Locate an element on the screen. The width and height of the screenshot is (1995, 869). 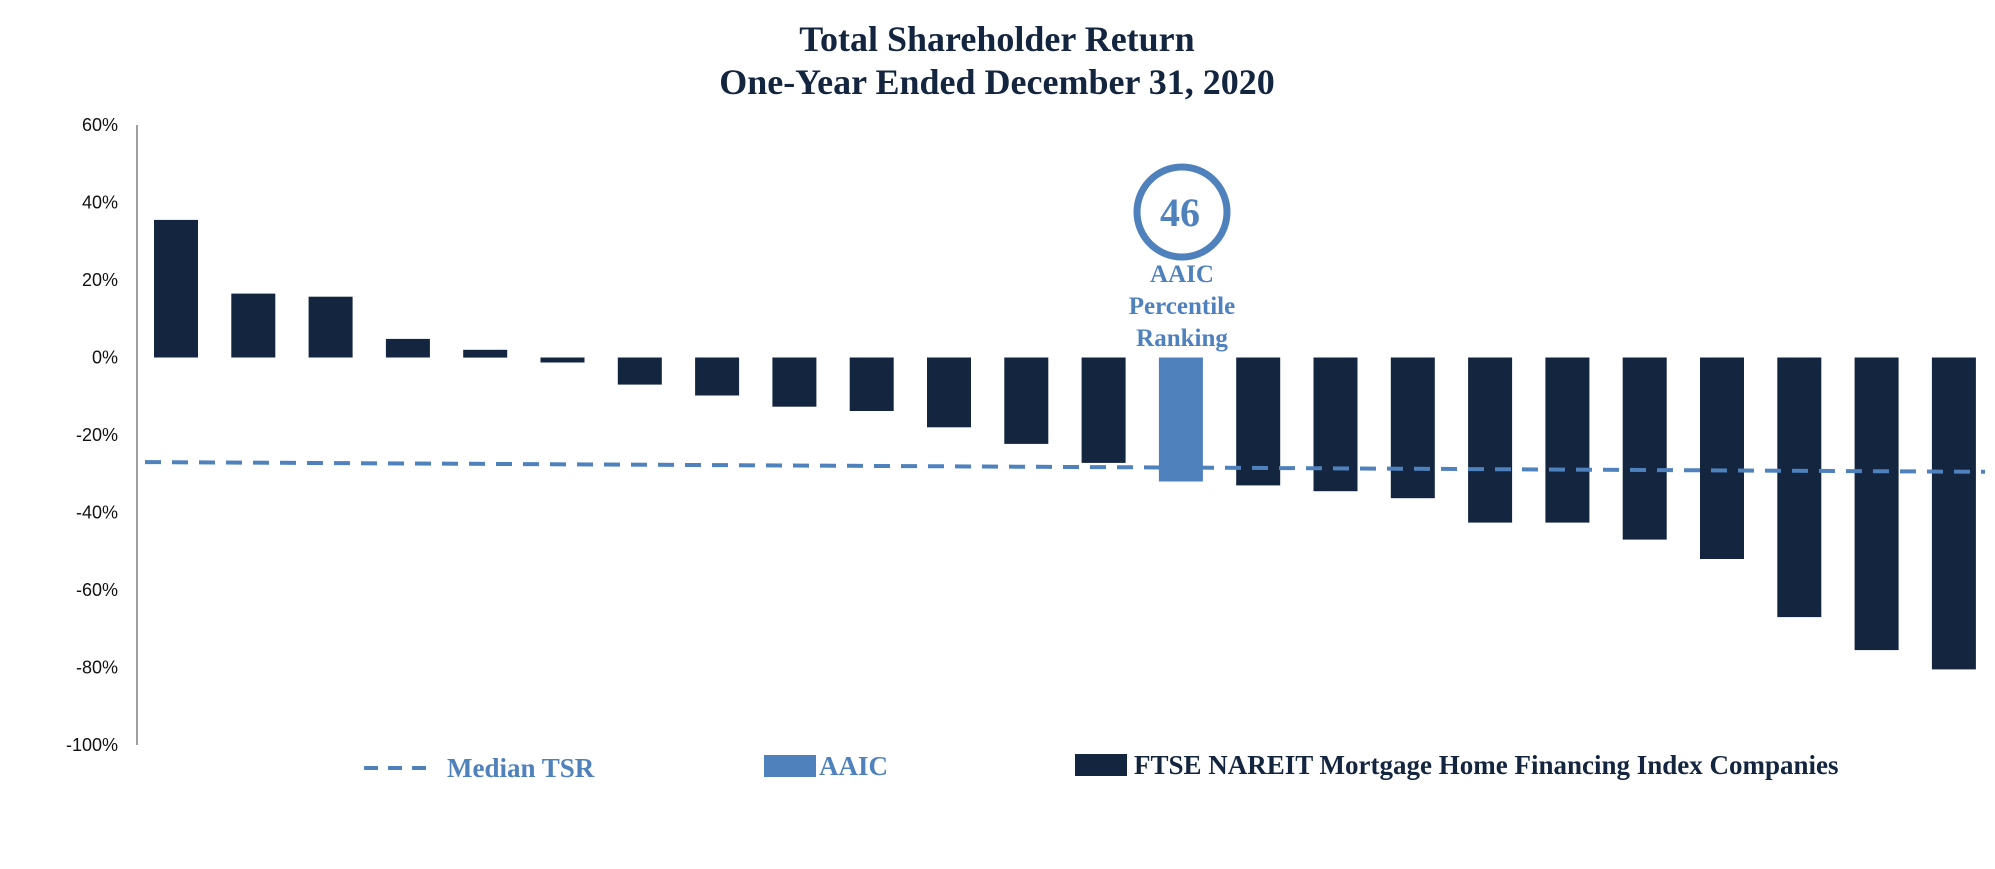
y-tick-label: 60% is located at coordinates (100, 125).